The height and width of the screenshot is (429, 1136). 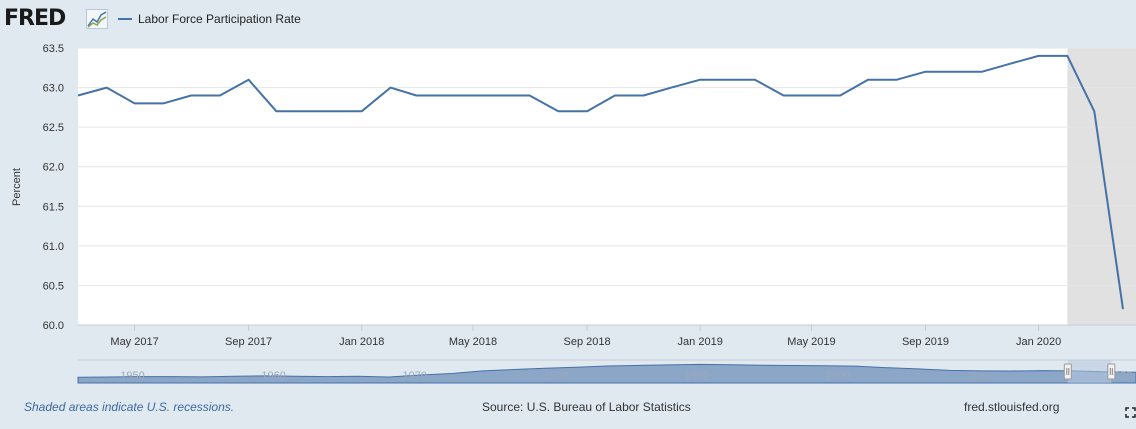 I want to click on fred-chart-icon, so click(x=97, y=19).